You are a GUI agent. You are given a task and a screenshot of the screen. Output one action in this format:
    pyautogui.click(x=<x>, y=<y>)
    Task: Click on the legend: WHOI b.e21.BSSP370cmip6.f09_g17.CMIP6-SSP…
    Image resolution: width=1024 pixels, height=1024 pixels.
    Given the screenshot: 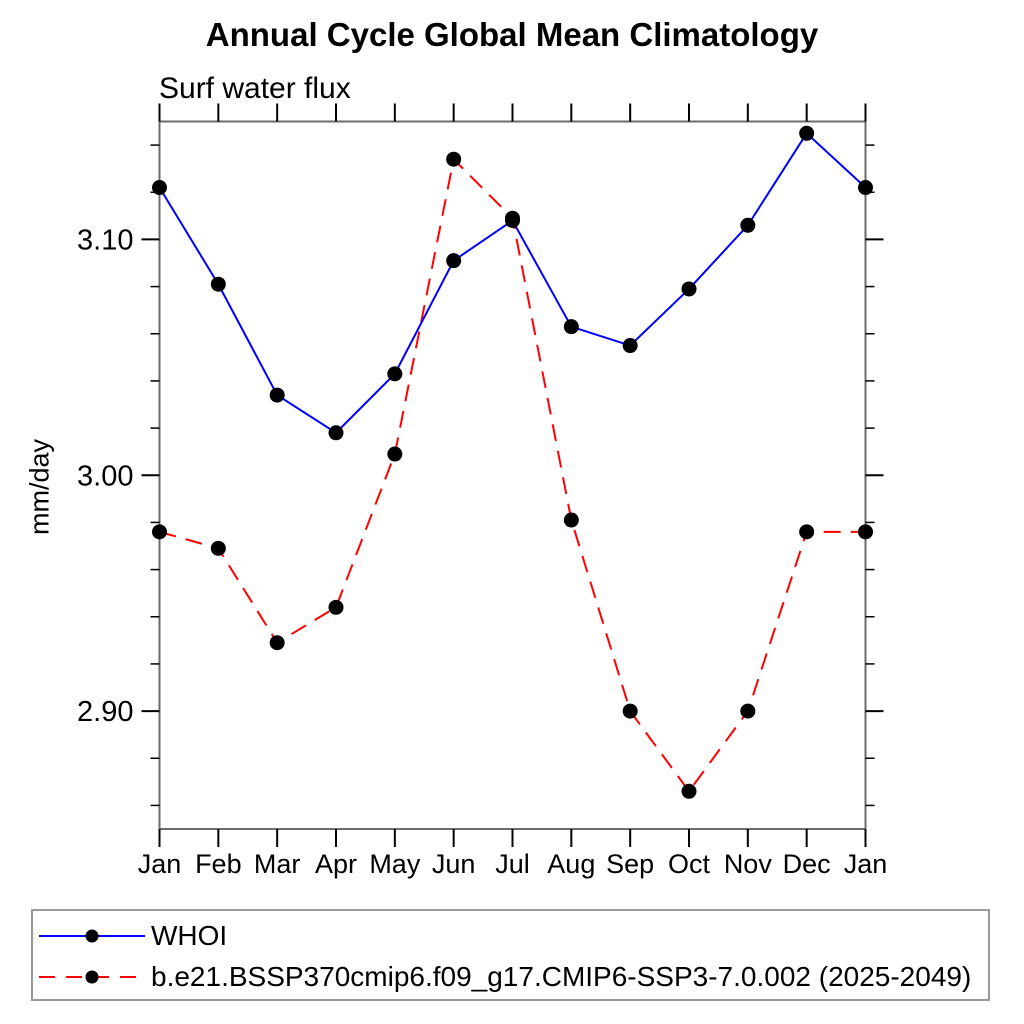 What is the action you would take?
    pyautogui.click(x=510, y=955)
    